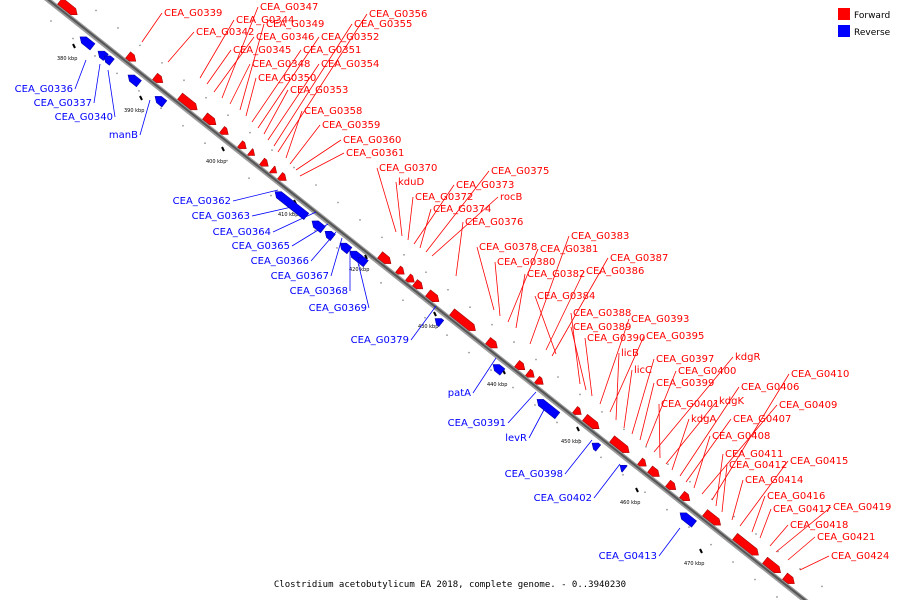 The width and height of the screenshot is (900, 600). What do you see at coordinates (616, 338) in the screenshot?
I see `gene-label: CEA_G0390` at bounding box center [616, 338].